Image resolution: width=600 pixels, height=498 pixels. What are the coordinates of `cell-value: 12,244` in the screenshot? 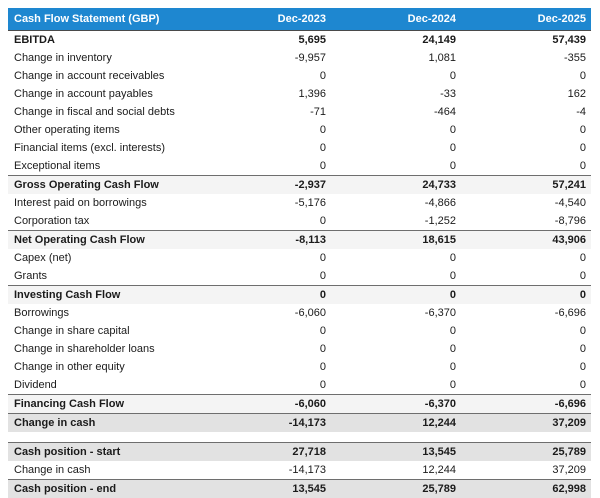 It's located at (396, 423).